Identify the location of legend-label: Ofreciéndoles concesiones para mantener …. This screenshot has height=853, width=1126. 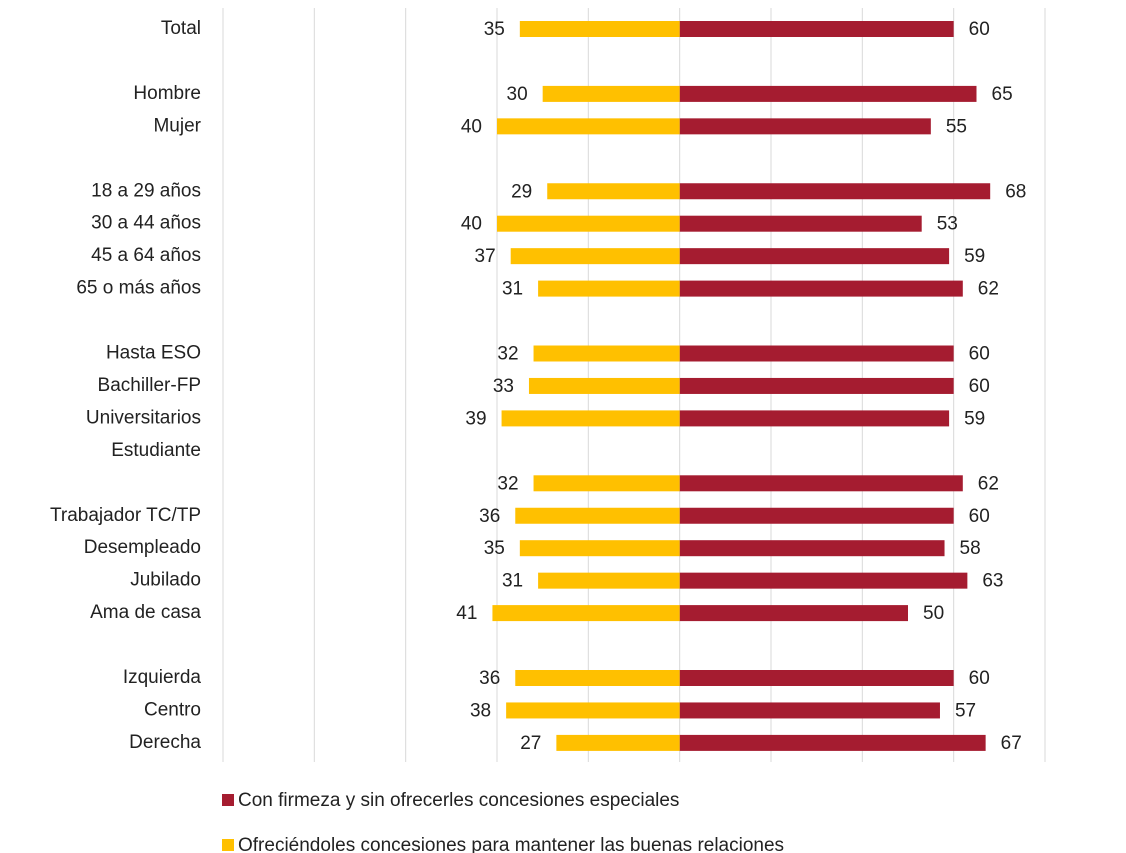
(511, 844).